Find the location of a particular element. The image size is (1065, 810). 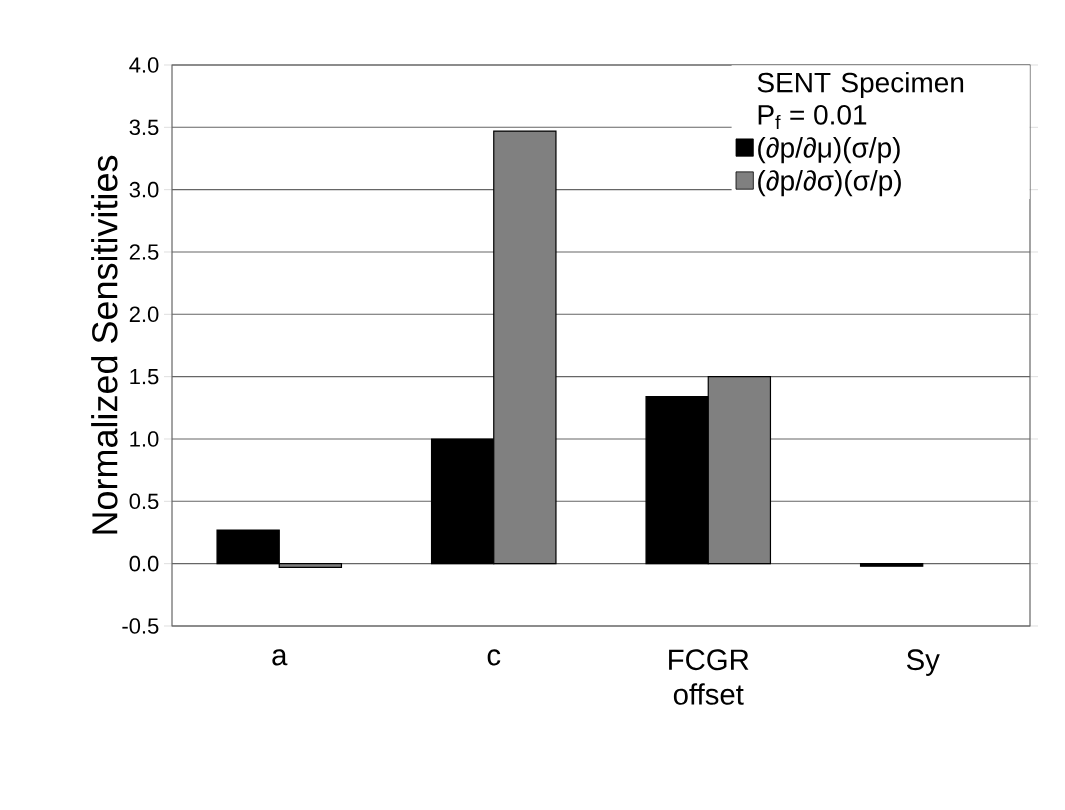

y-tick-label: 3.5 is located at coordinates (144, 127).